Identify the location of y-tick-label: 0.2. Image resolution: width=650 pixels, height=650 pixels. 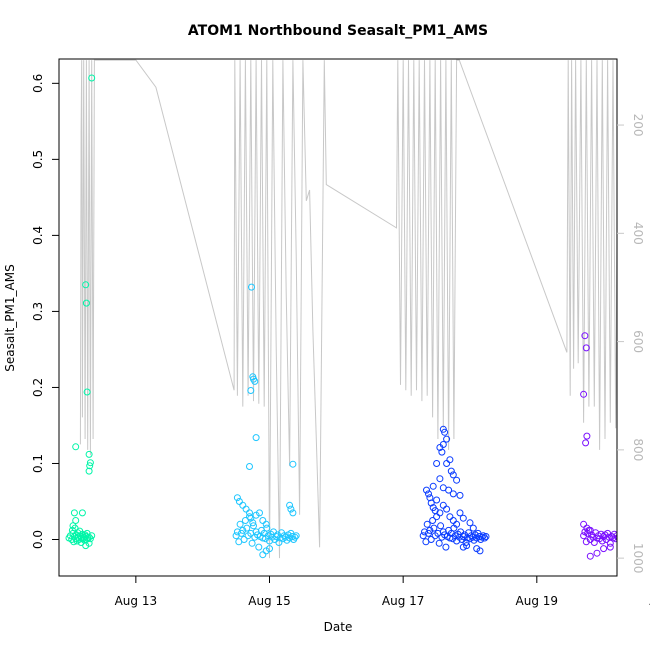
(38, 387).